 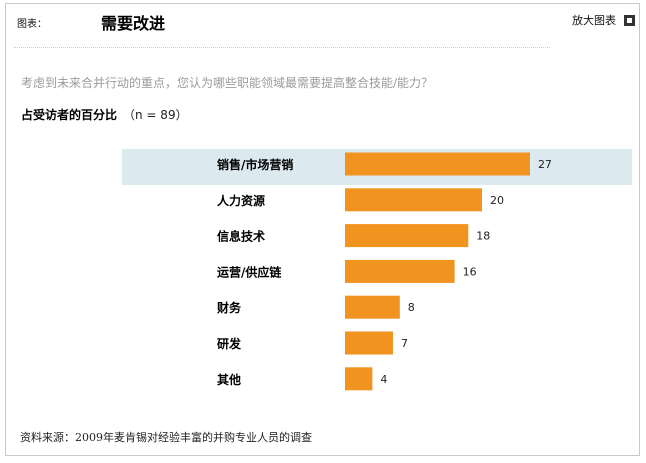 What do you see at coordinates (229, 307) in the screenshot?
I see `category-label: 财务` at bounding box center [229, 307].